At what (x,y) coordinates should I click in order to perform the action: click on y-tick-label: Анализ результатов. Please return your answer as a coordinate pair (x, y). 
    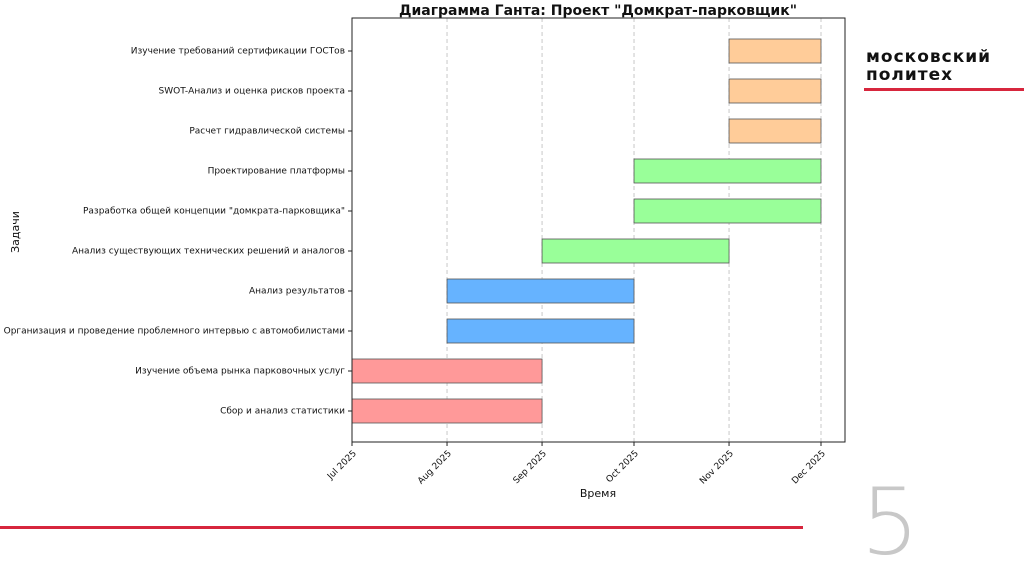
    Looking at the image, I should click on (297, 292).